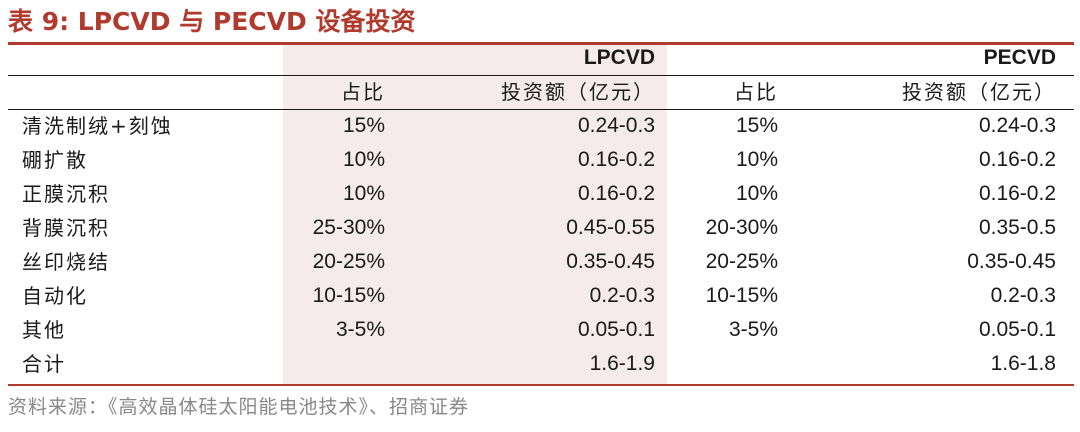 The image size is (1080, 432). I want to click on pecvd-header: PECVD, so click(1019, 57).